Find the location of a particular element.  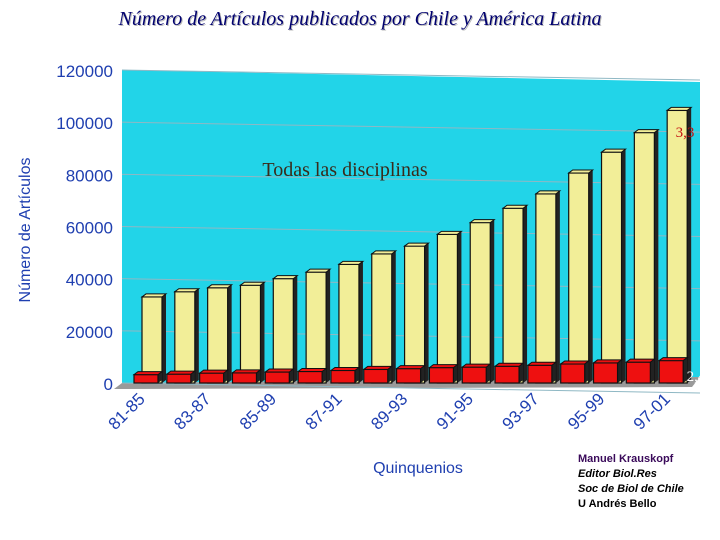

x-tick-label: 97-01 is located at coordinates (652, 411).